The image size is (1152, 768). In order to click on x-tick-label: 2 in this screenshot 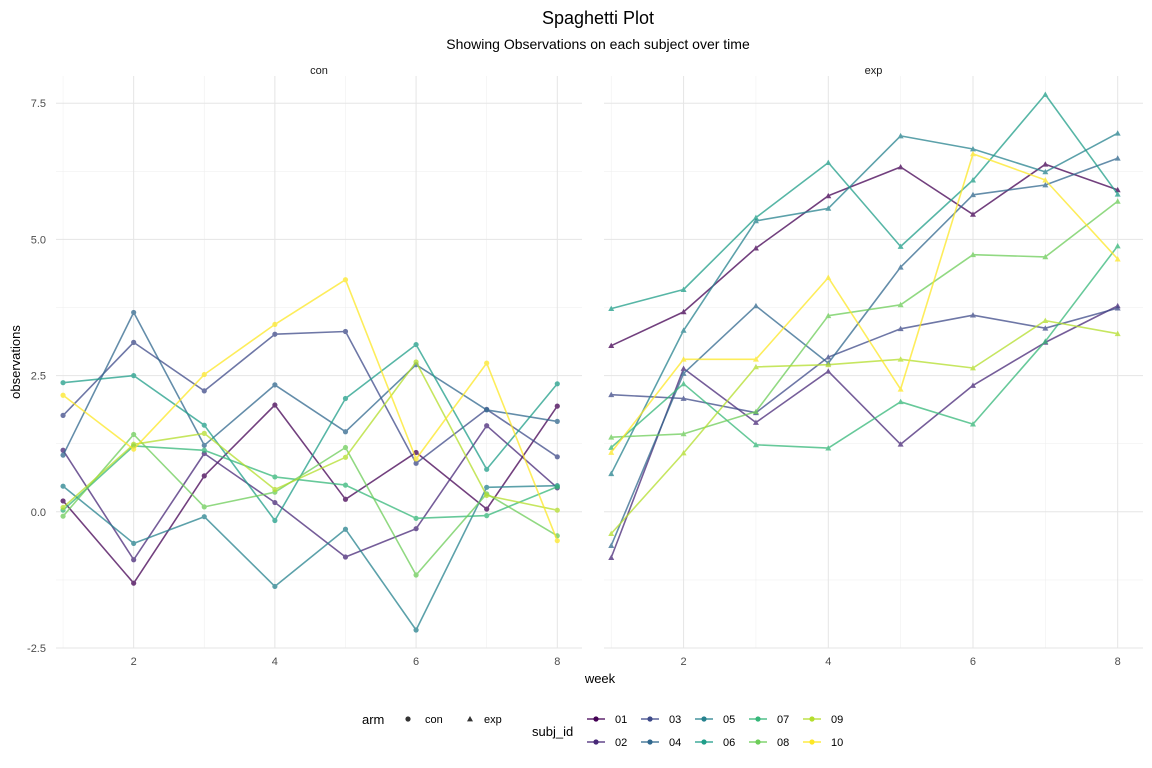, I will do `click(134, 662)`.